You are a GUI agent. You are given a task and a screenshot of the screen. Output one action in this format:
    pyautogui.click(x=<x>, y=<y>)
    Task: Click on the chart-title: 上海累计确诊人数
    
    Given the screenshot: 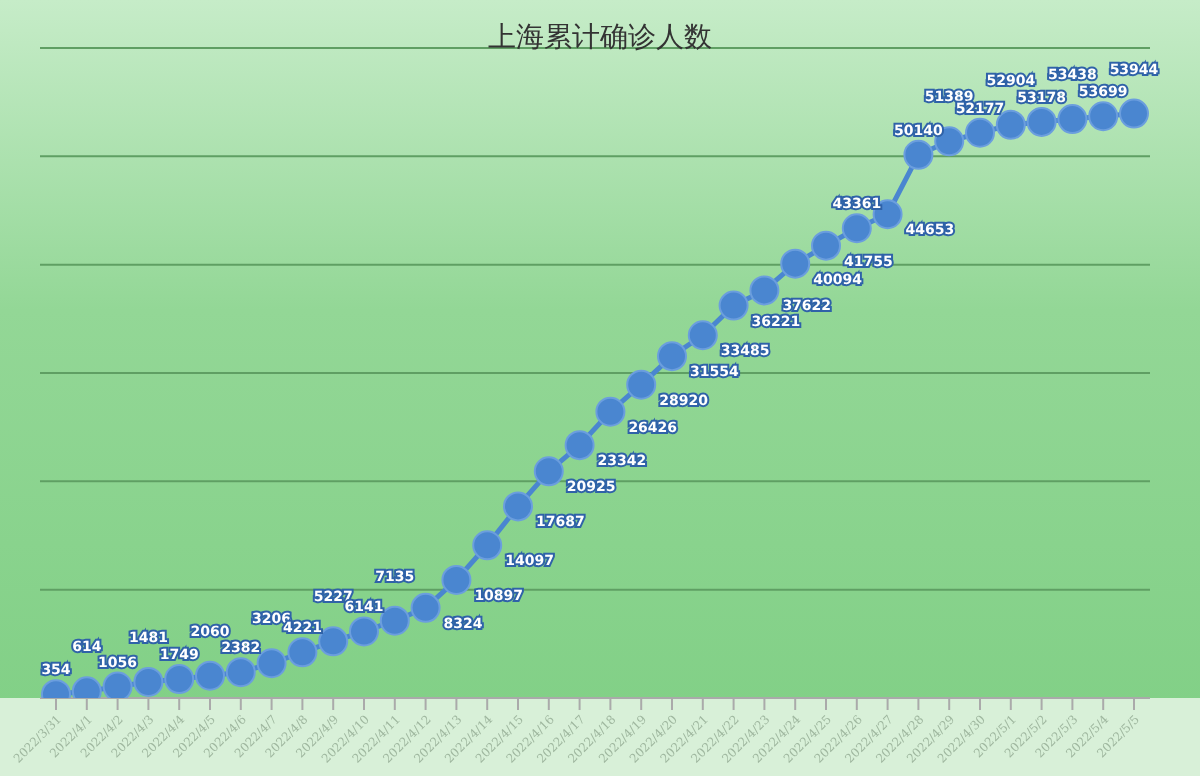 What is the action you would take?
    pyautogui.click(x=600, y=38)
    